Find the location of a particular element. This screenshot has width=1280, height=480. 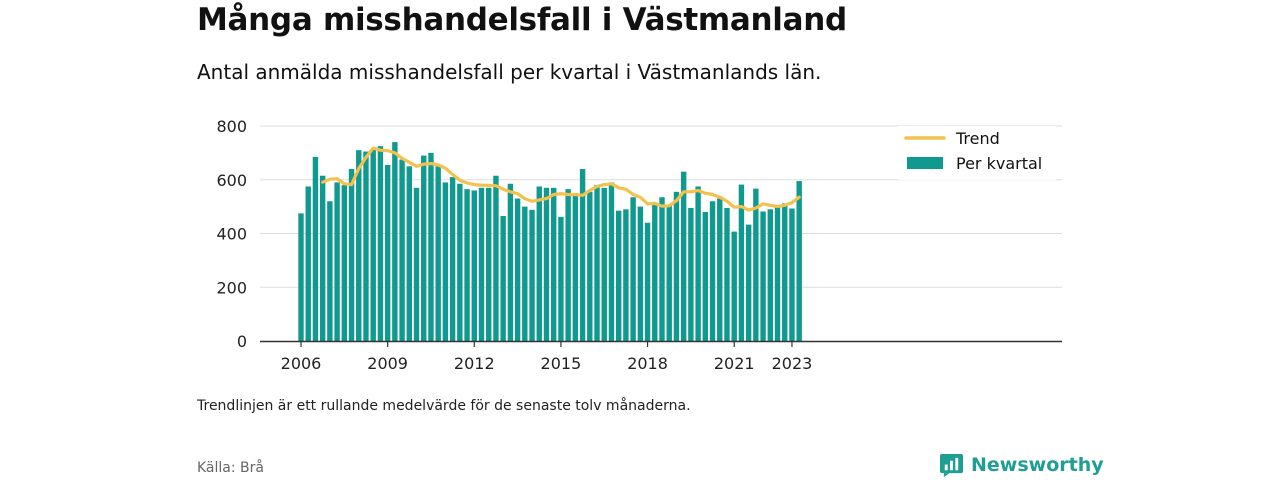

x-tick-label: 2009 is located at coordinates (387, 363).